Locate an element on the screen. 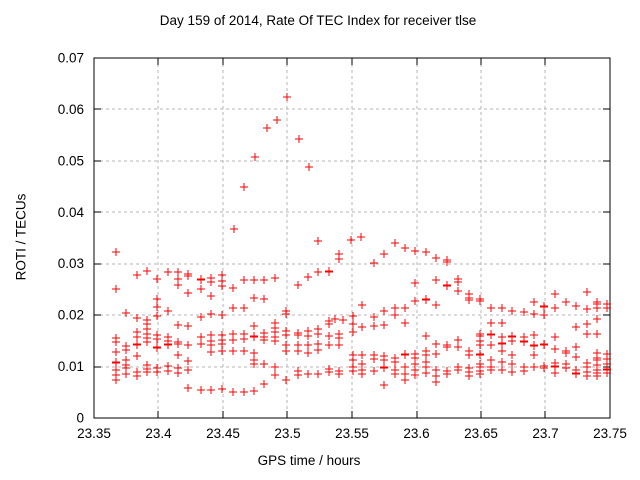  x-tick-label: 23.65 is located at coordinates (481, 433).